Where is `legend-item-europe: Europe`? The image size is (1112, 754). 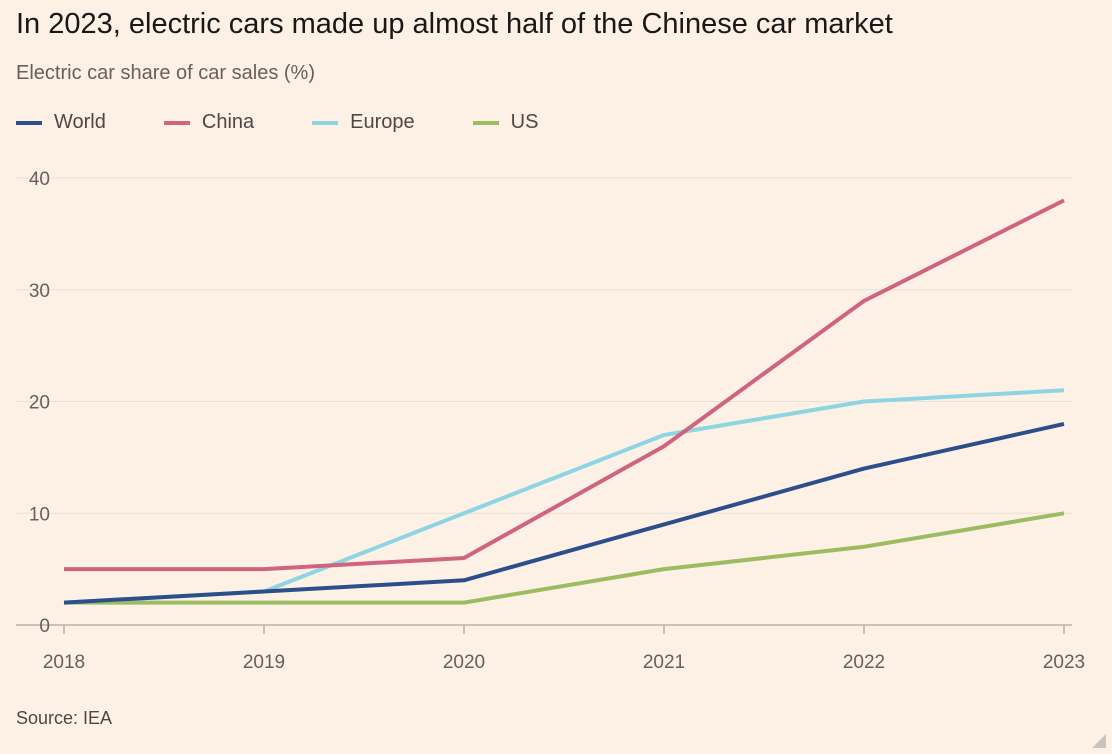
legend-item-europe: Europe is located at coordinates (363, 122).